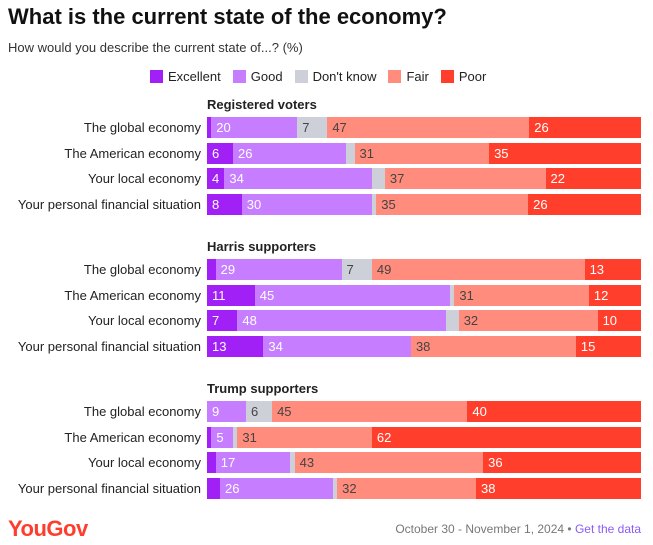 The height and width of the screenshot is (545, 653). Describe the element at coordinates (506, 437) in the screenshot. I see `bar-segment-poor: 62` at that location.